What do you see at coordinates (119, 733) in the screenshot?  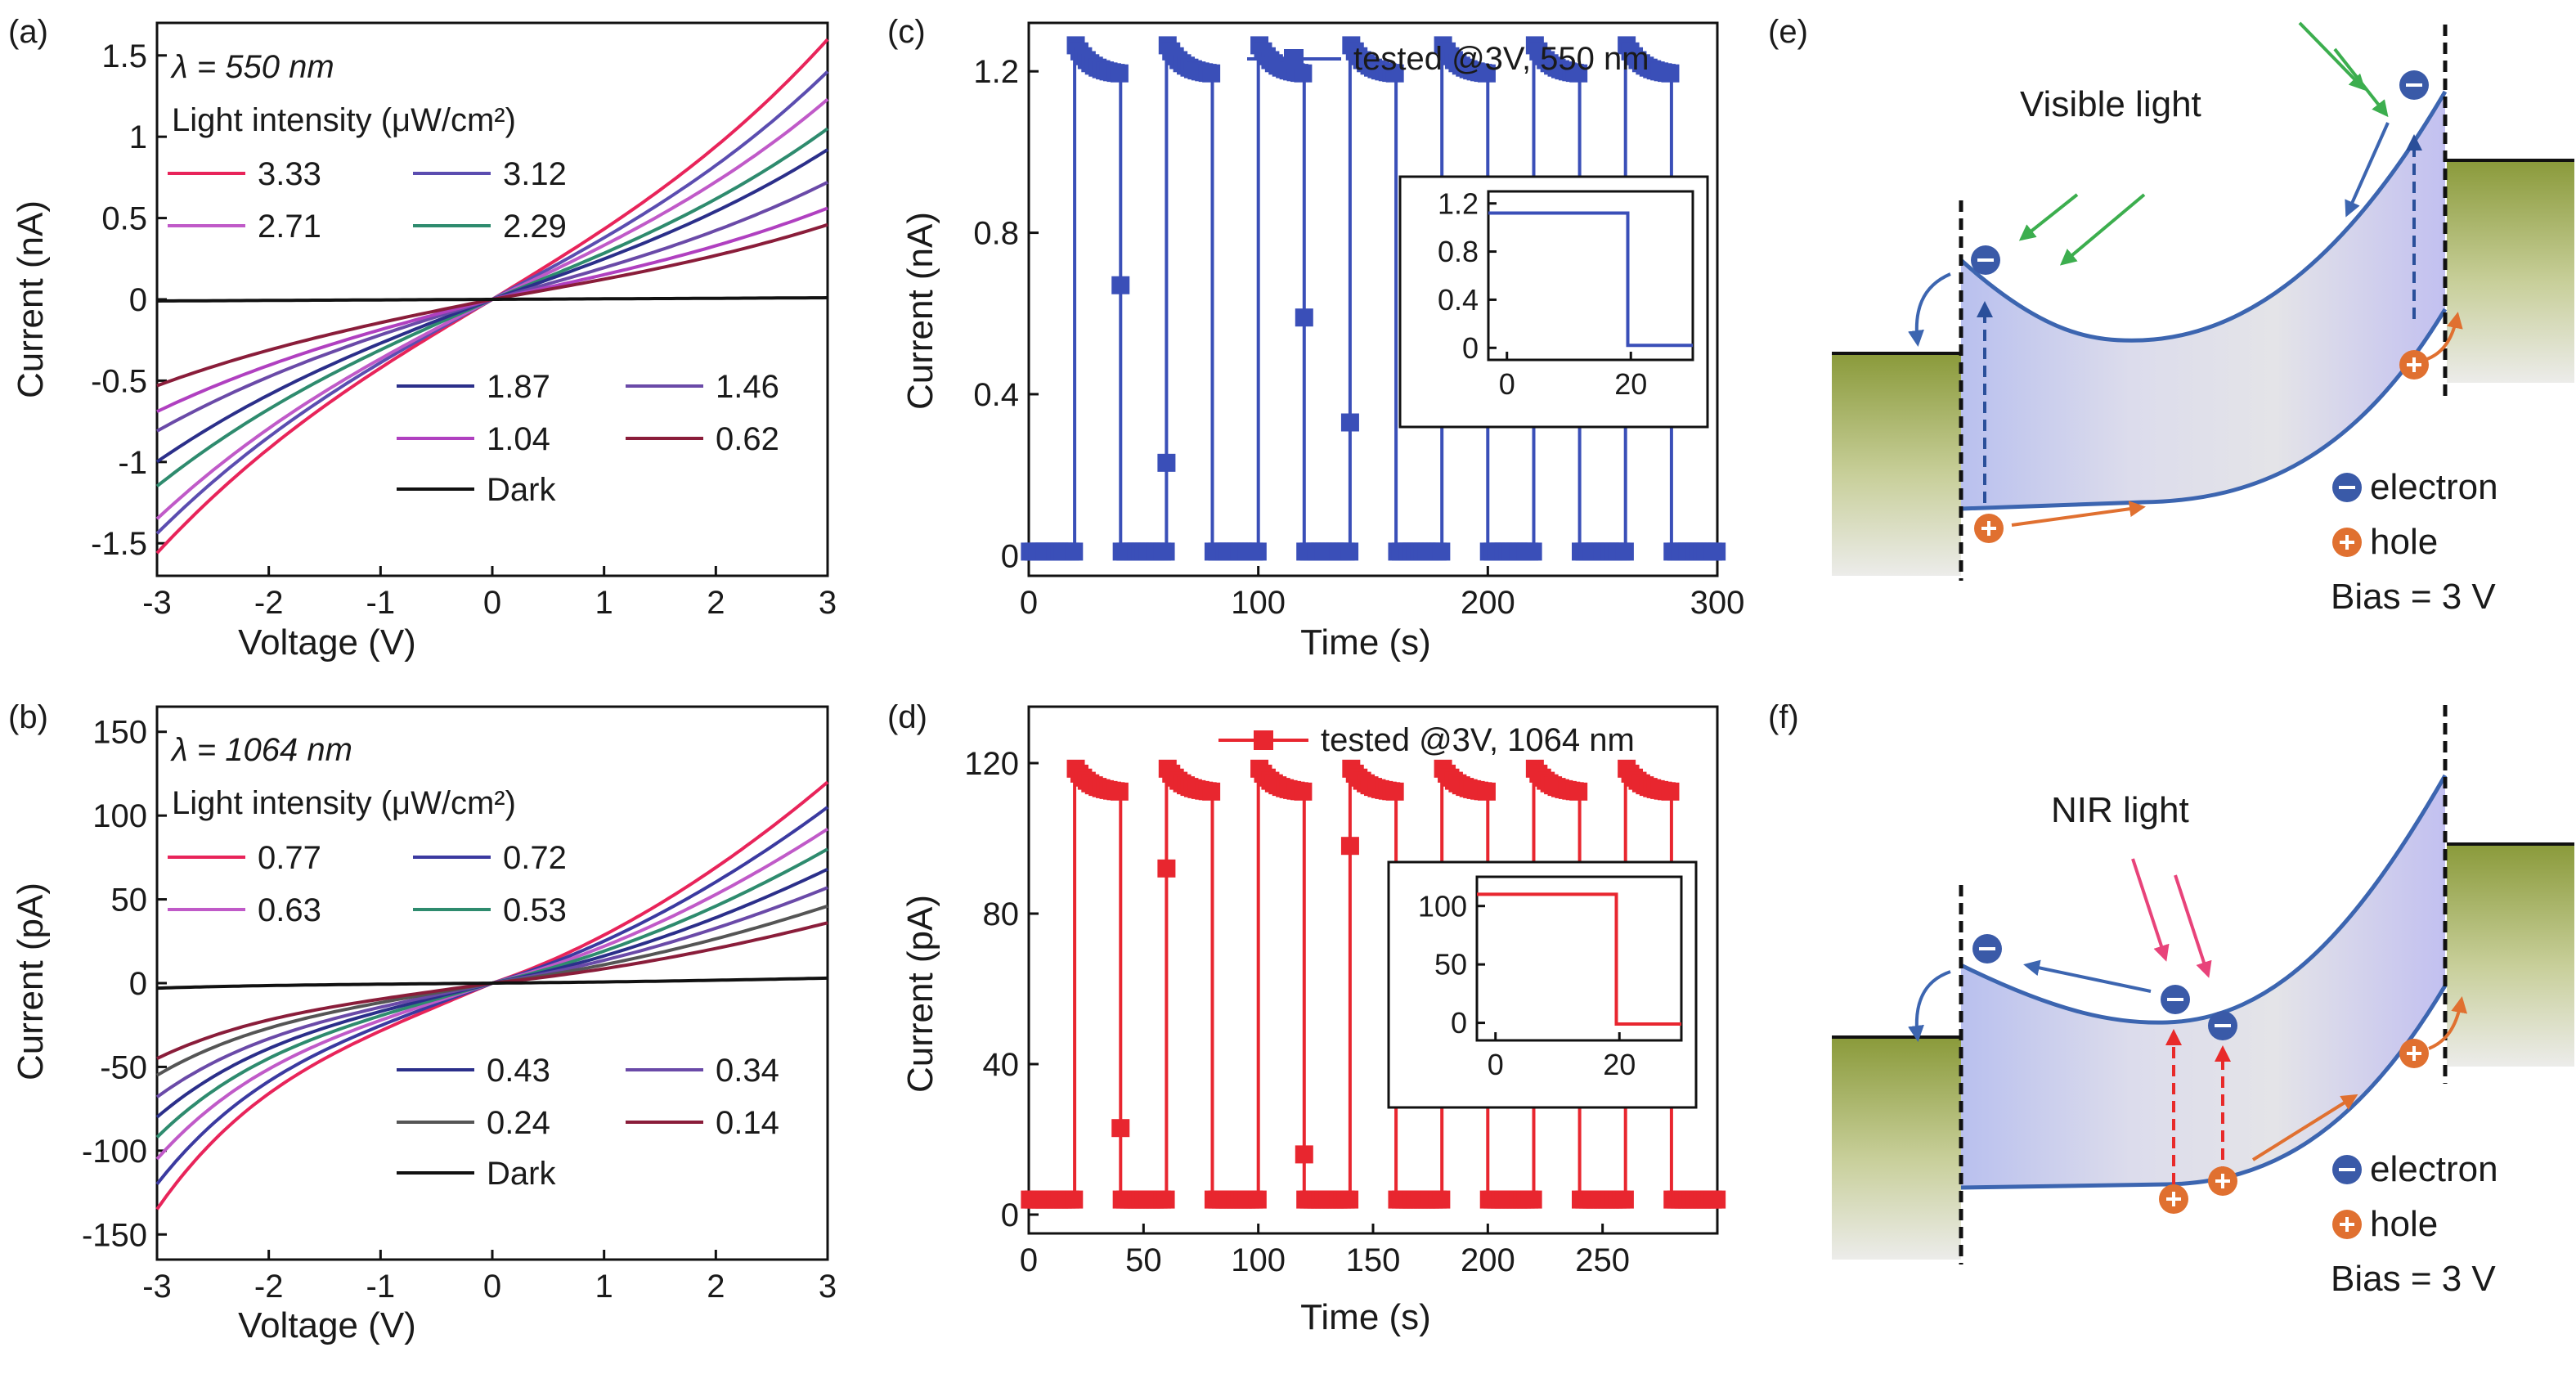 I see `y-tick-label-b: 150` at bounding box center [119, 733].